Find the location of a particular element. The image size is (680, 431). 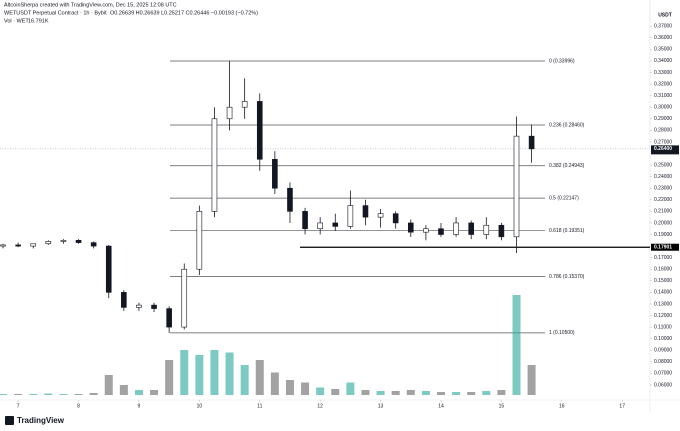

y-tick-label: 0.06000 is located at coordinates (663, 385).